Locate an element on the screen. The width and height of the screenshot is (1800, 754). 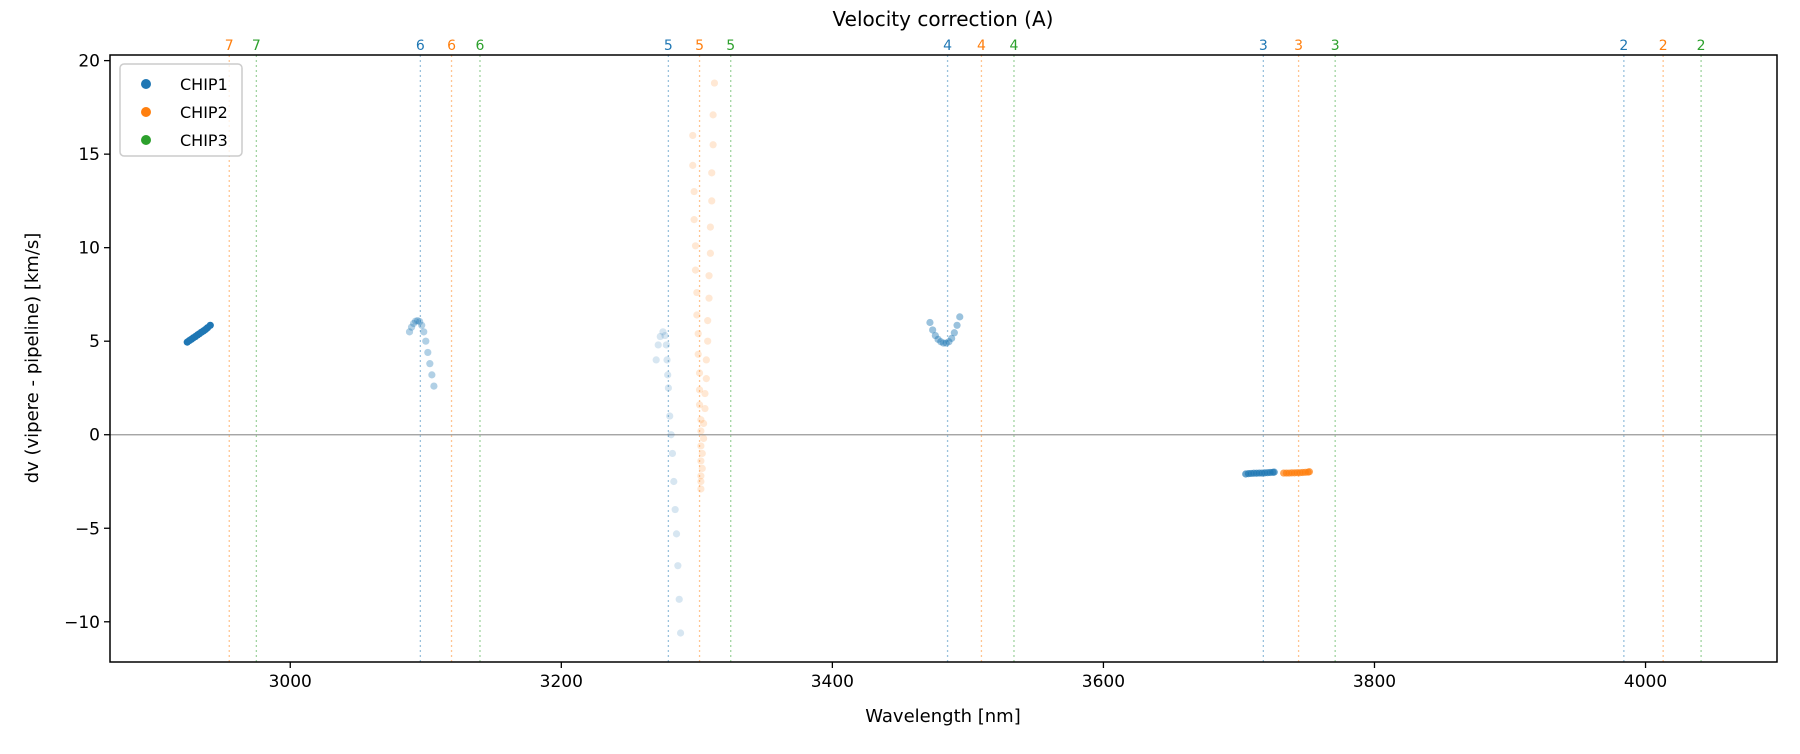
legend-label: CHIP1 is located at coordinates (204, 84).